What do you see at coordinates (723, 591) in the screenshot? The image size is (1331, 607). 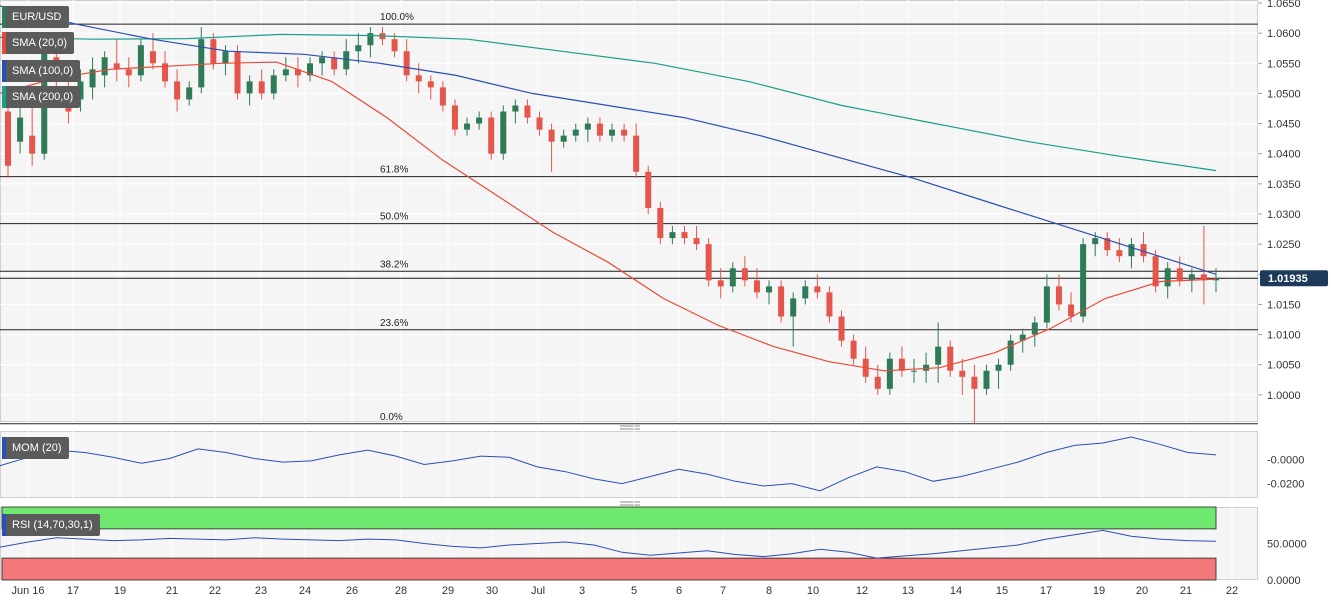 I see `x-tick-label: 7` at bounding box center [723, 591].